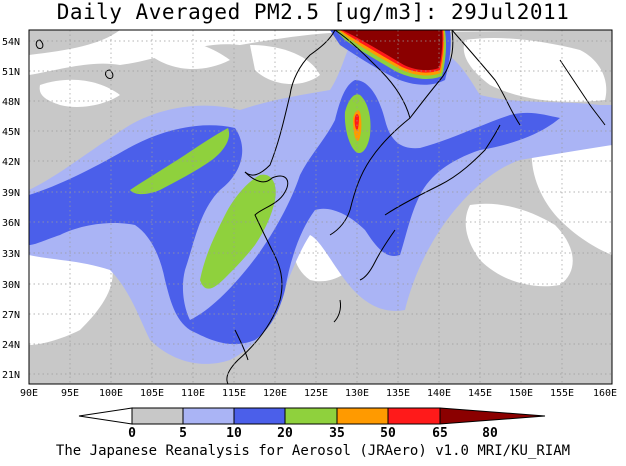 The image size is (626, 466). Describe the element at coordinates (11, 72) in the screenshot. I see `lat-tick-label: 51N` at that location.